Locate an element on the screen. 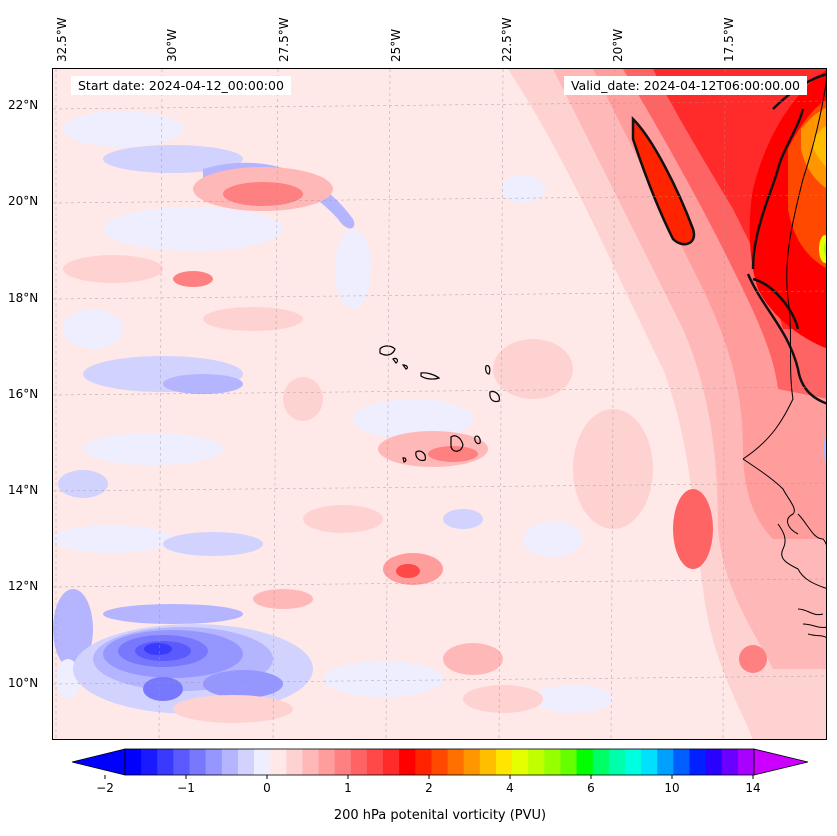  colorbar-low-extend is located at coordinates (98, 762).